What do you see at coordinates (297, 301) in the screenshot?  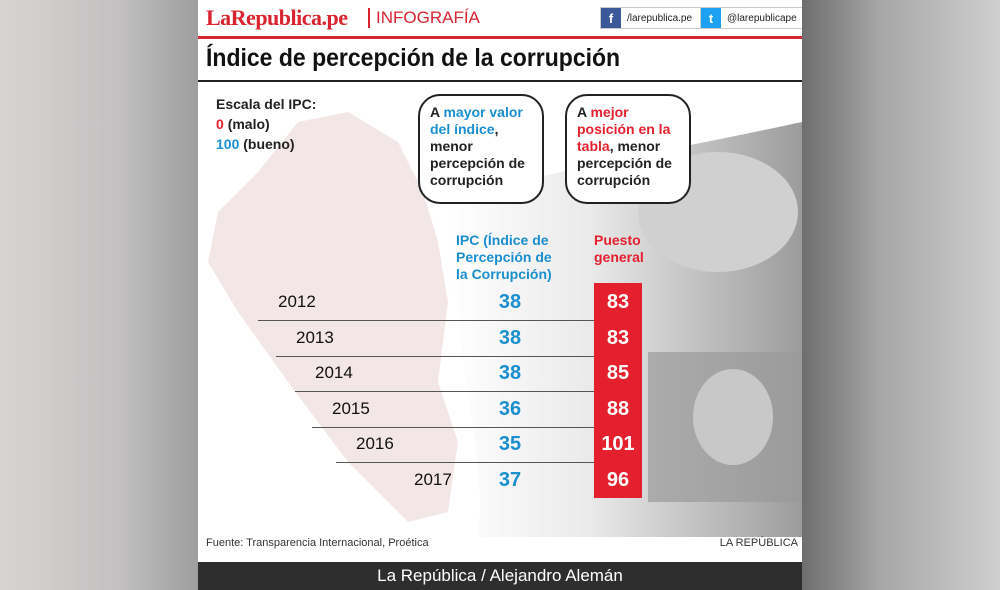 I see `year: 2012` at bounding box center [297, 301].